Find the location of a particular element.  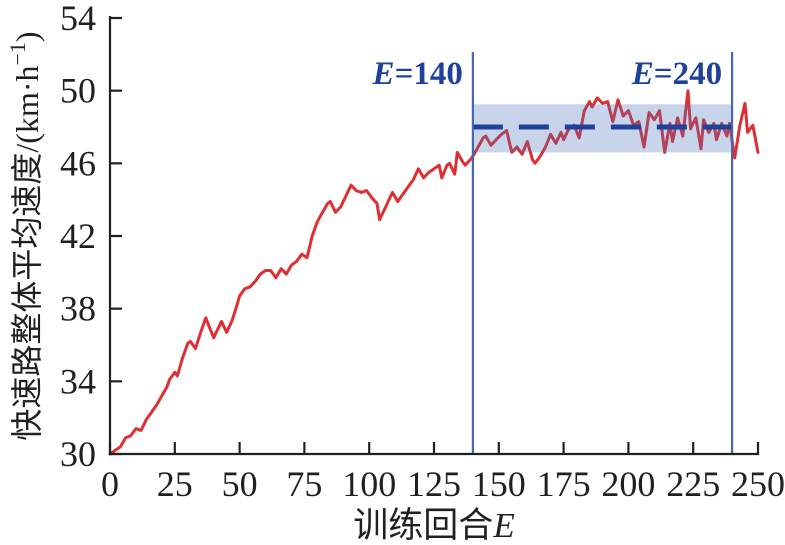

x-axis-title: 训练回合E is located at coordinates (433, 525).